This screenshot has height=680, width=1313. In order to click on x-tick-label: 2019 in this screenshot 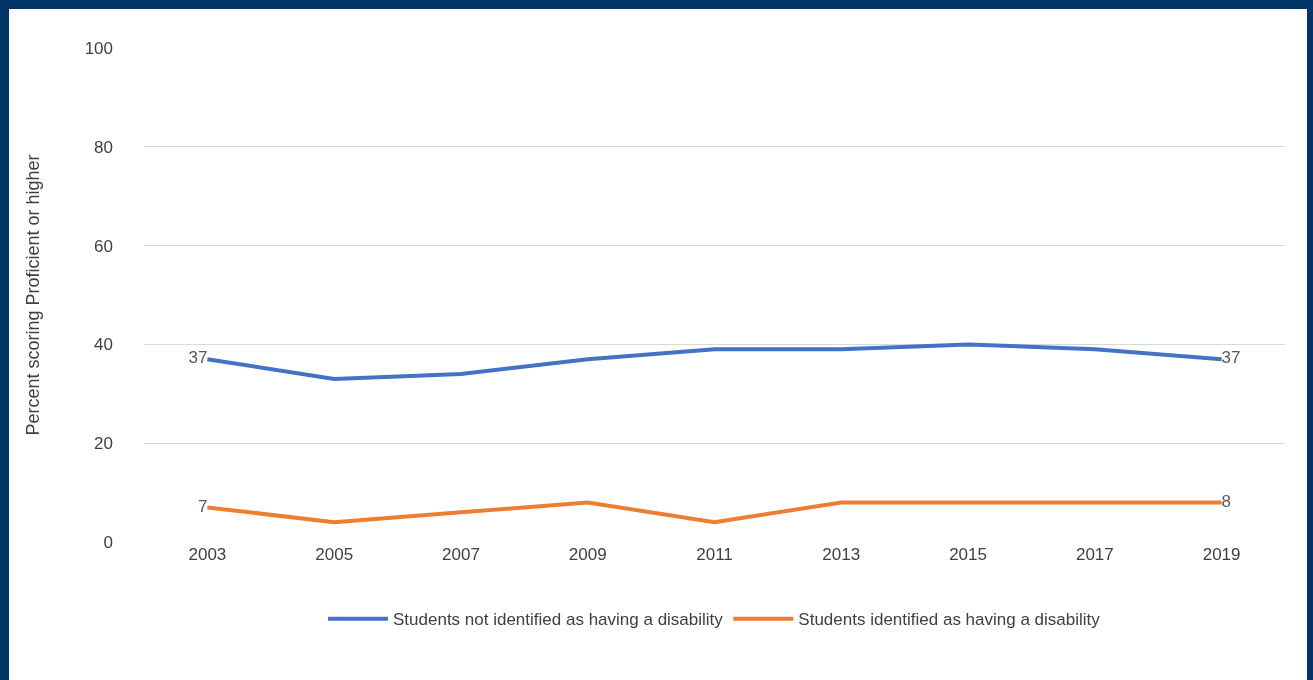, I will do `click(1221, 554)`.